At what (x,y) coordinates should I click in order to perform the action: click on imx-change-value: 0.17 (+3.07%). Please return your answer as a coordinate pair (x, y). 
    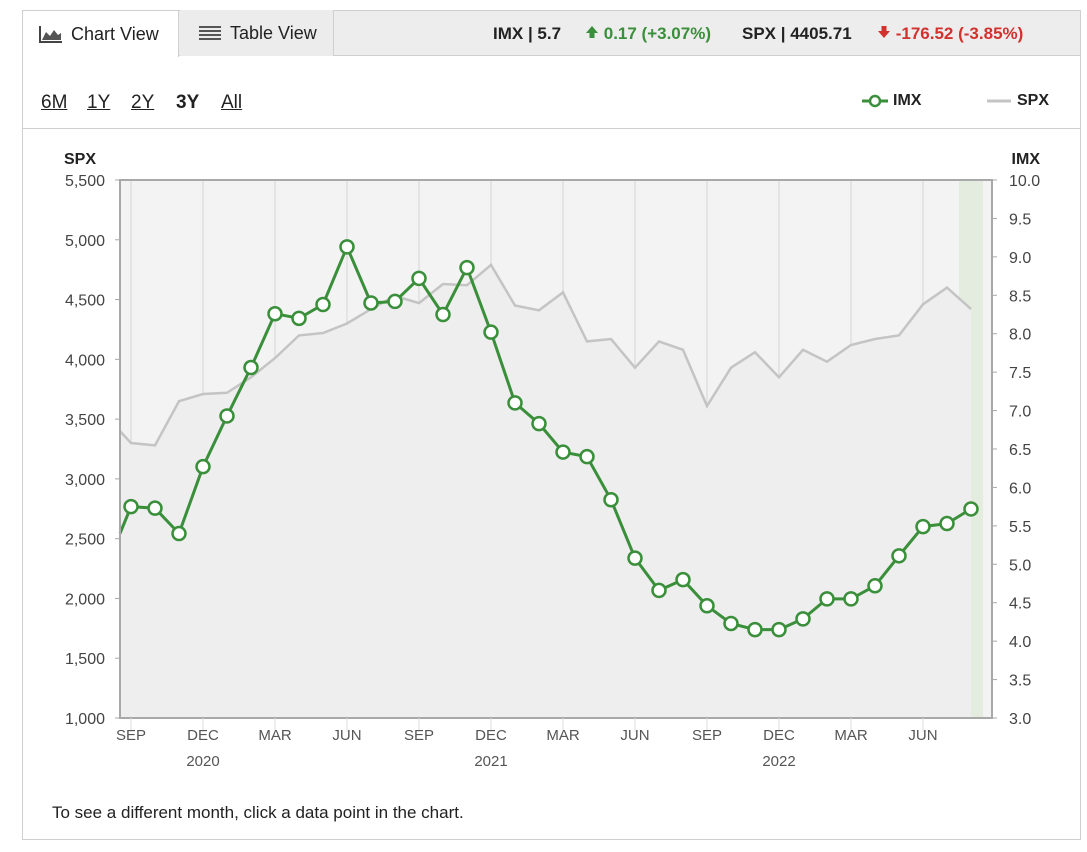
    Looking at the image, I should click on (657, 33).